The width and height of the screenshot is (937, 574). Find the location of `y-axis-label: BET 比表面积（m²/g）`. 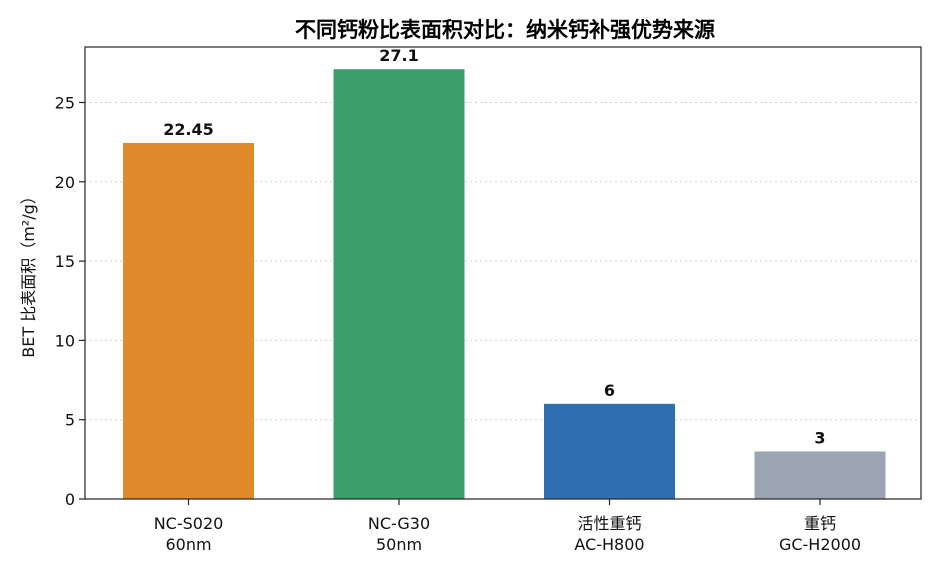

y-axis-label: BET 比表面积（m²/g） is located at coordinates (28, 273).